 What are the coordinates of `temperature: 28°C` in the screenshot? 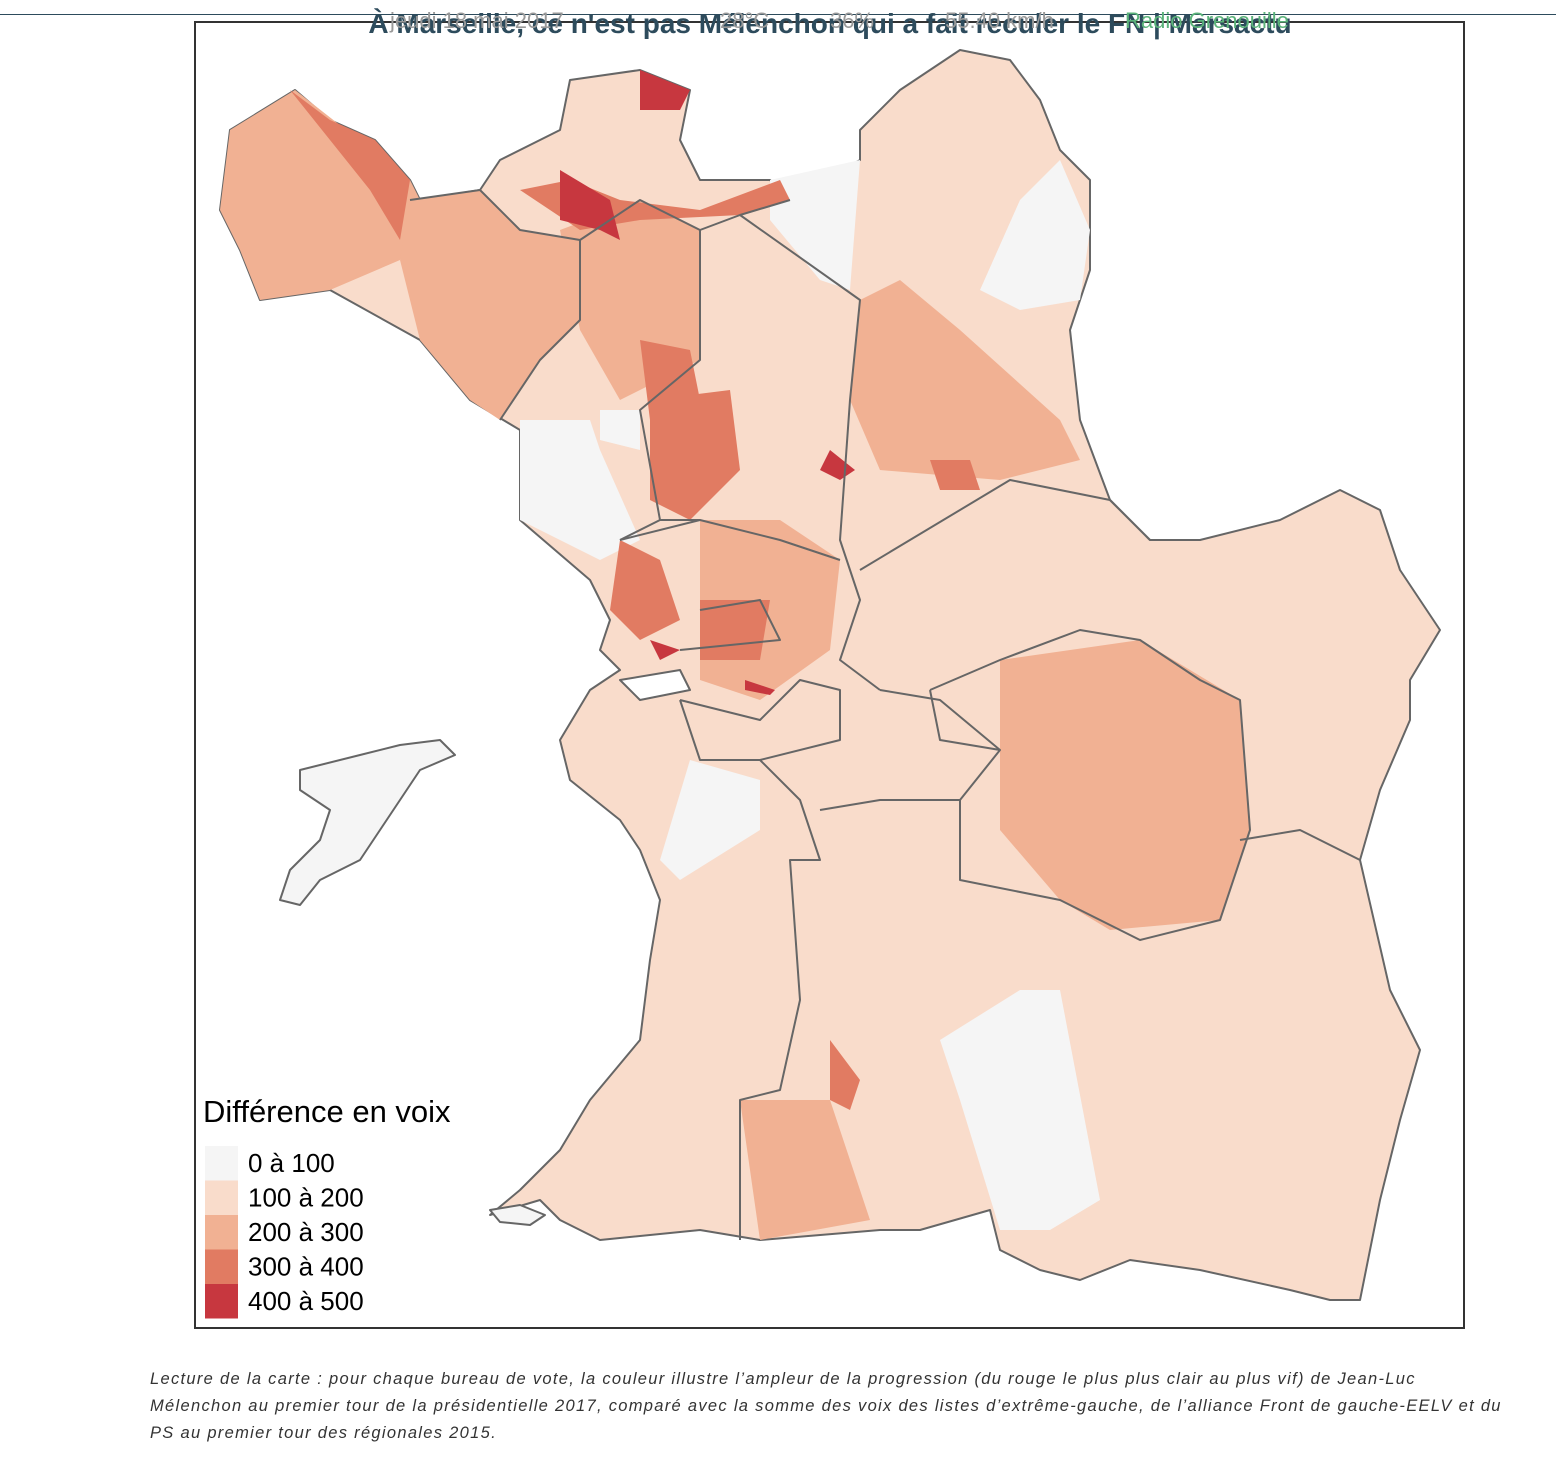 It's located at (745, 20).